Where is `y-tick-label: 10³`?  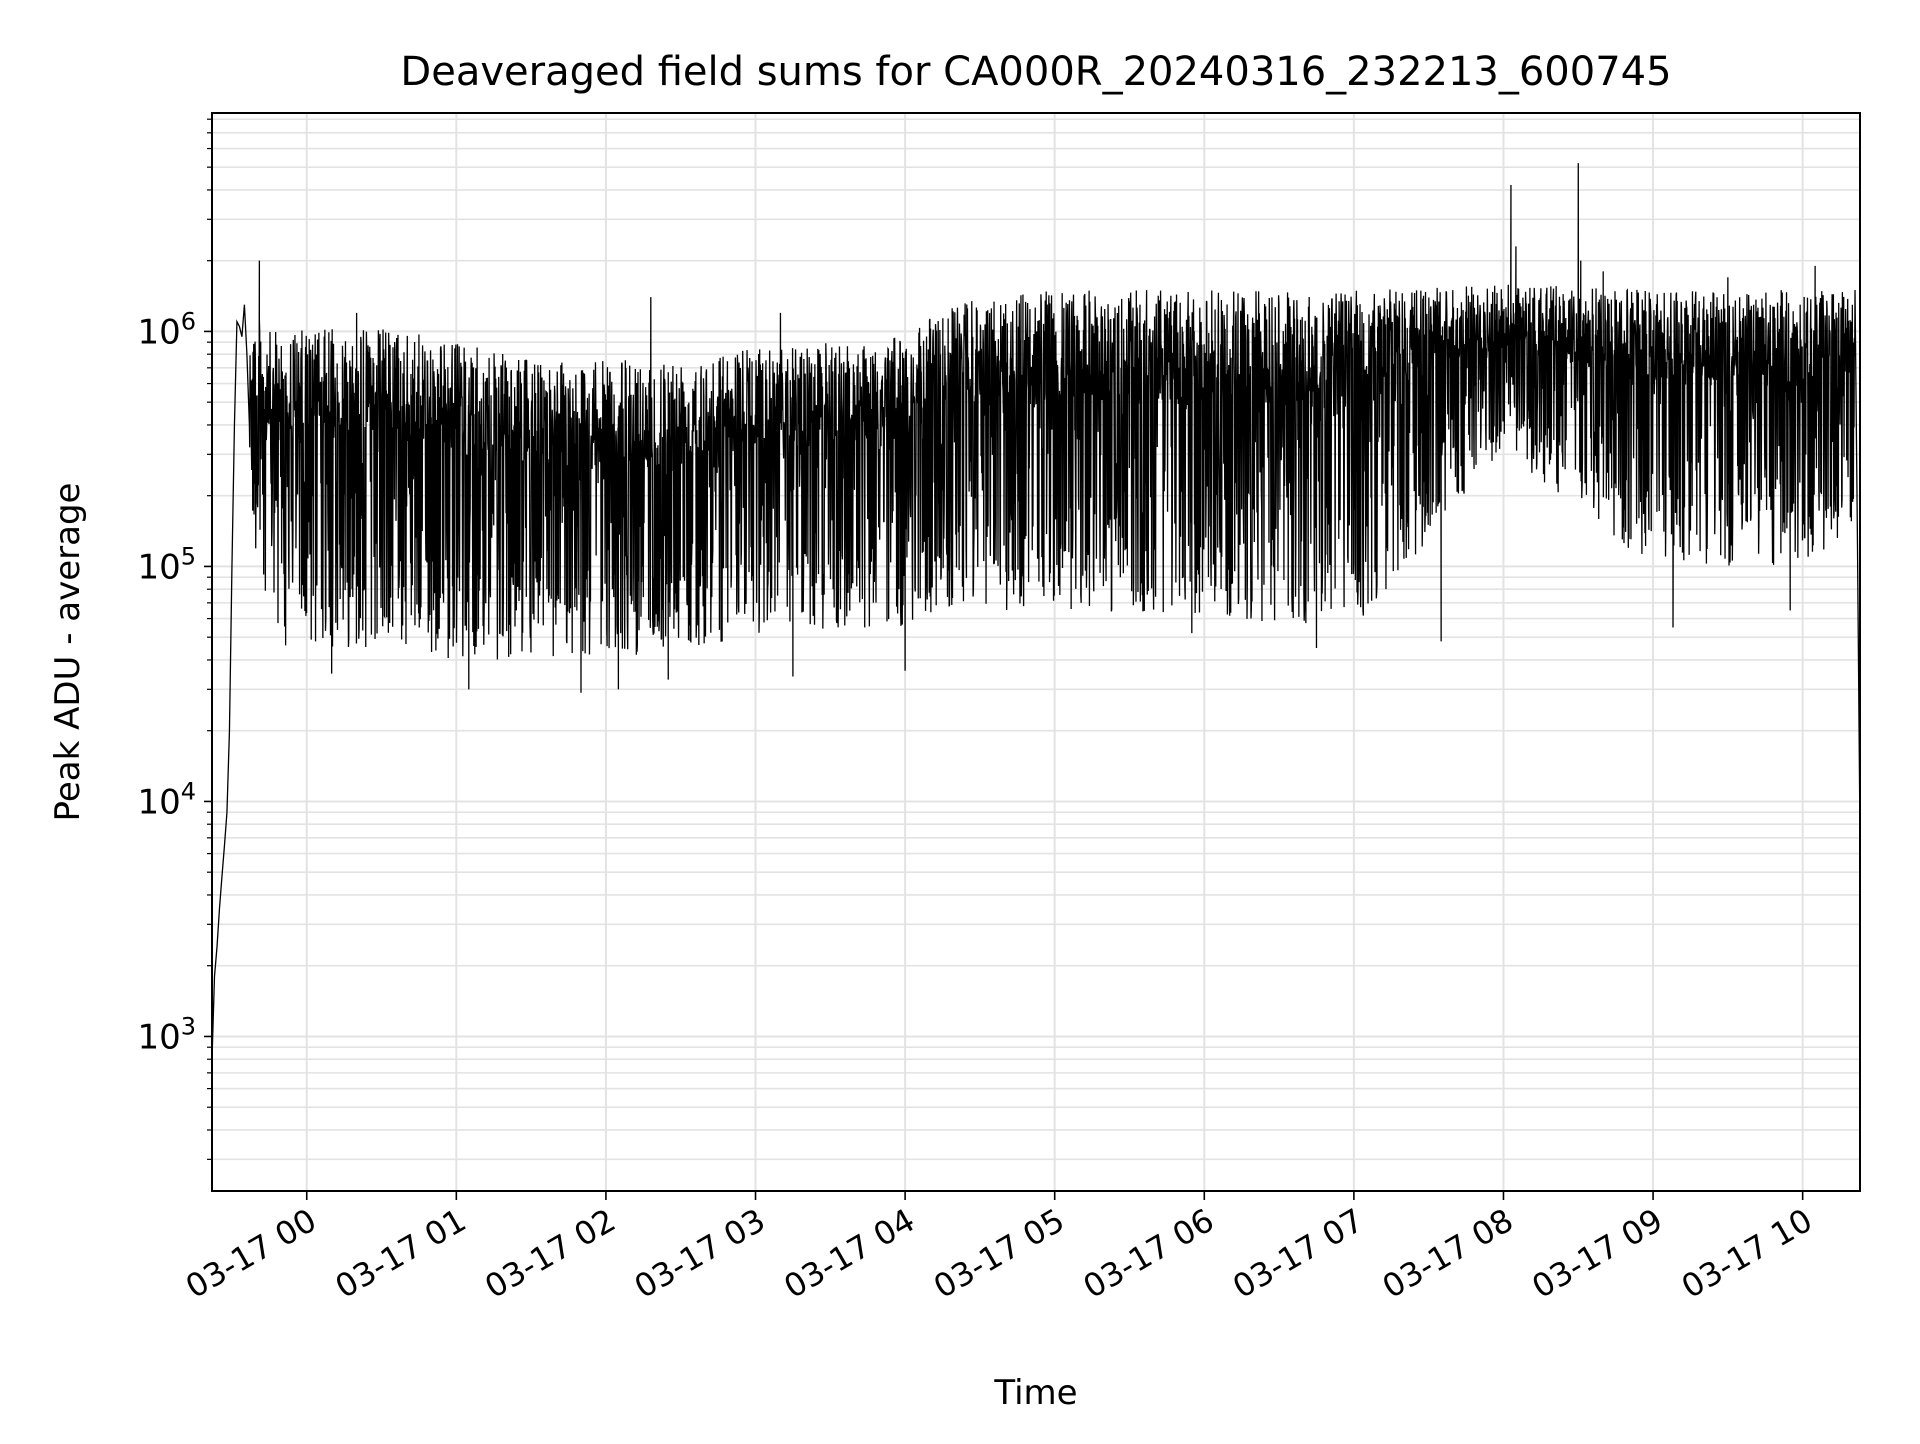
y-tick-label: 10³ is located at coordinates (166, 1034).